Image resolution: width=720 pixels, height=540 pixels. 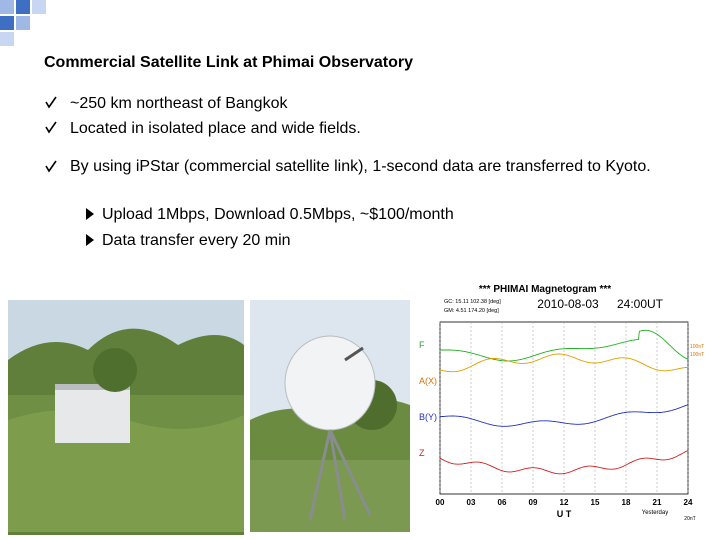 What do you see at coordinates (655, 513) in the screenshot?
I see `note: Yesterday` at bounding box center [655, 513].